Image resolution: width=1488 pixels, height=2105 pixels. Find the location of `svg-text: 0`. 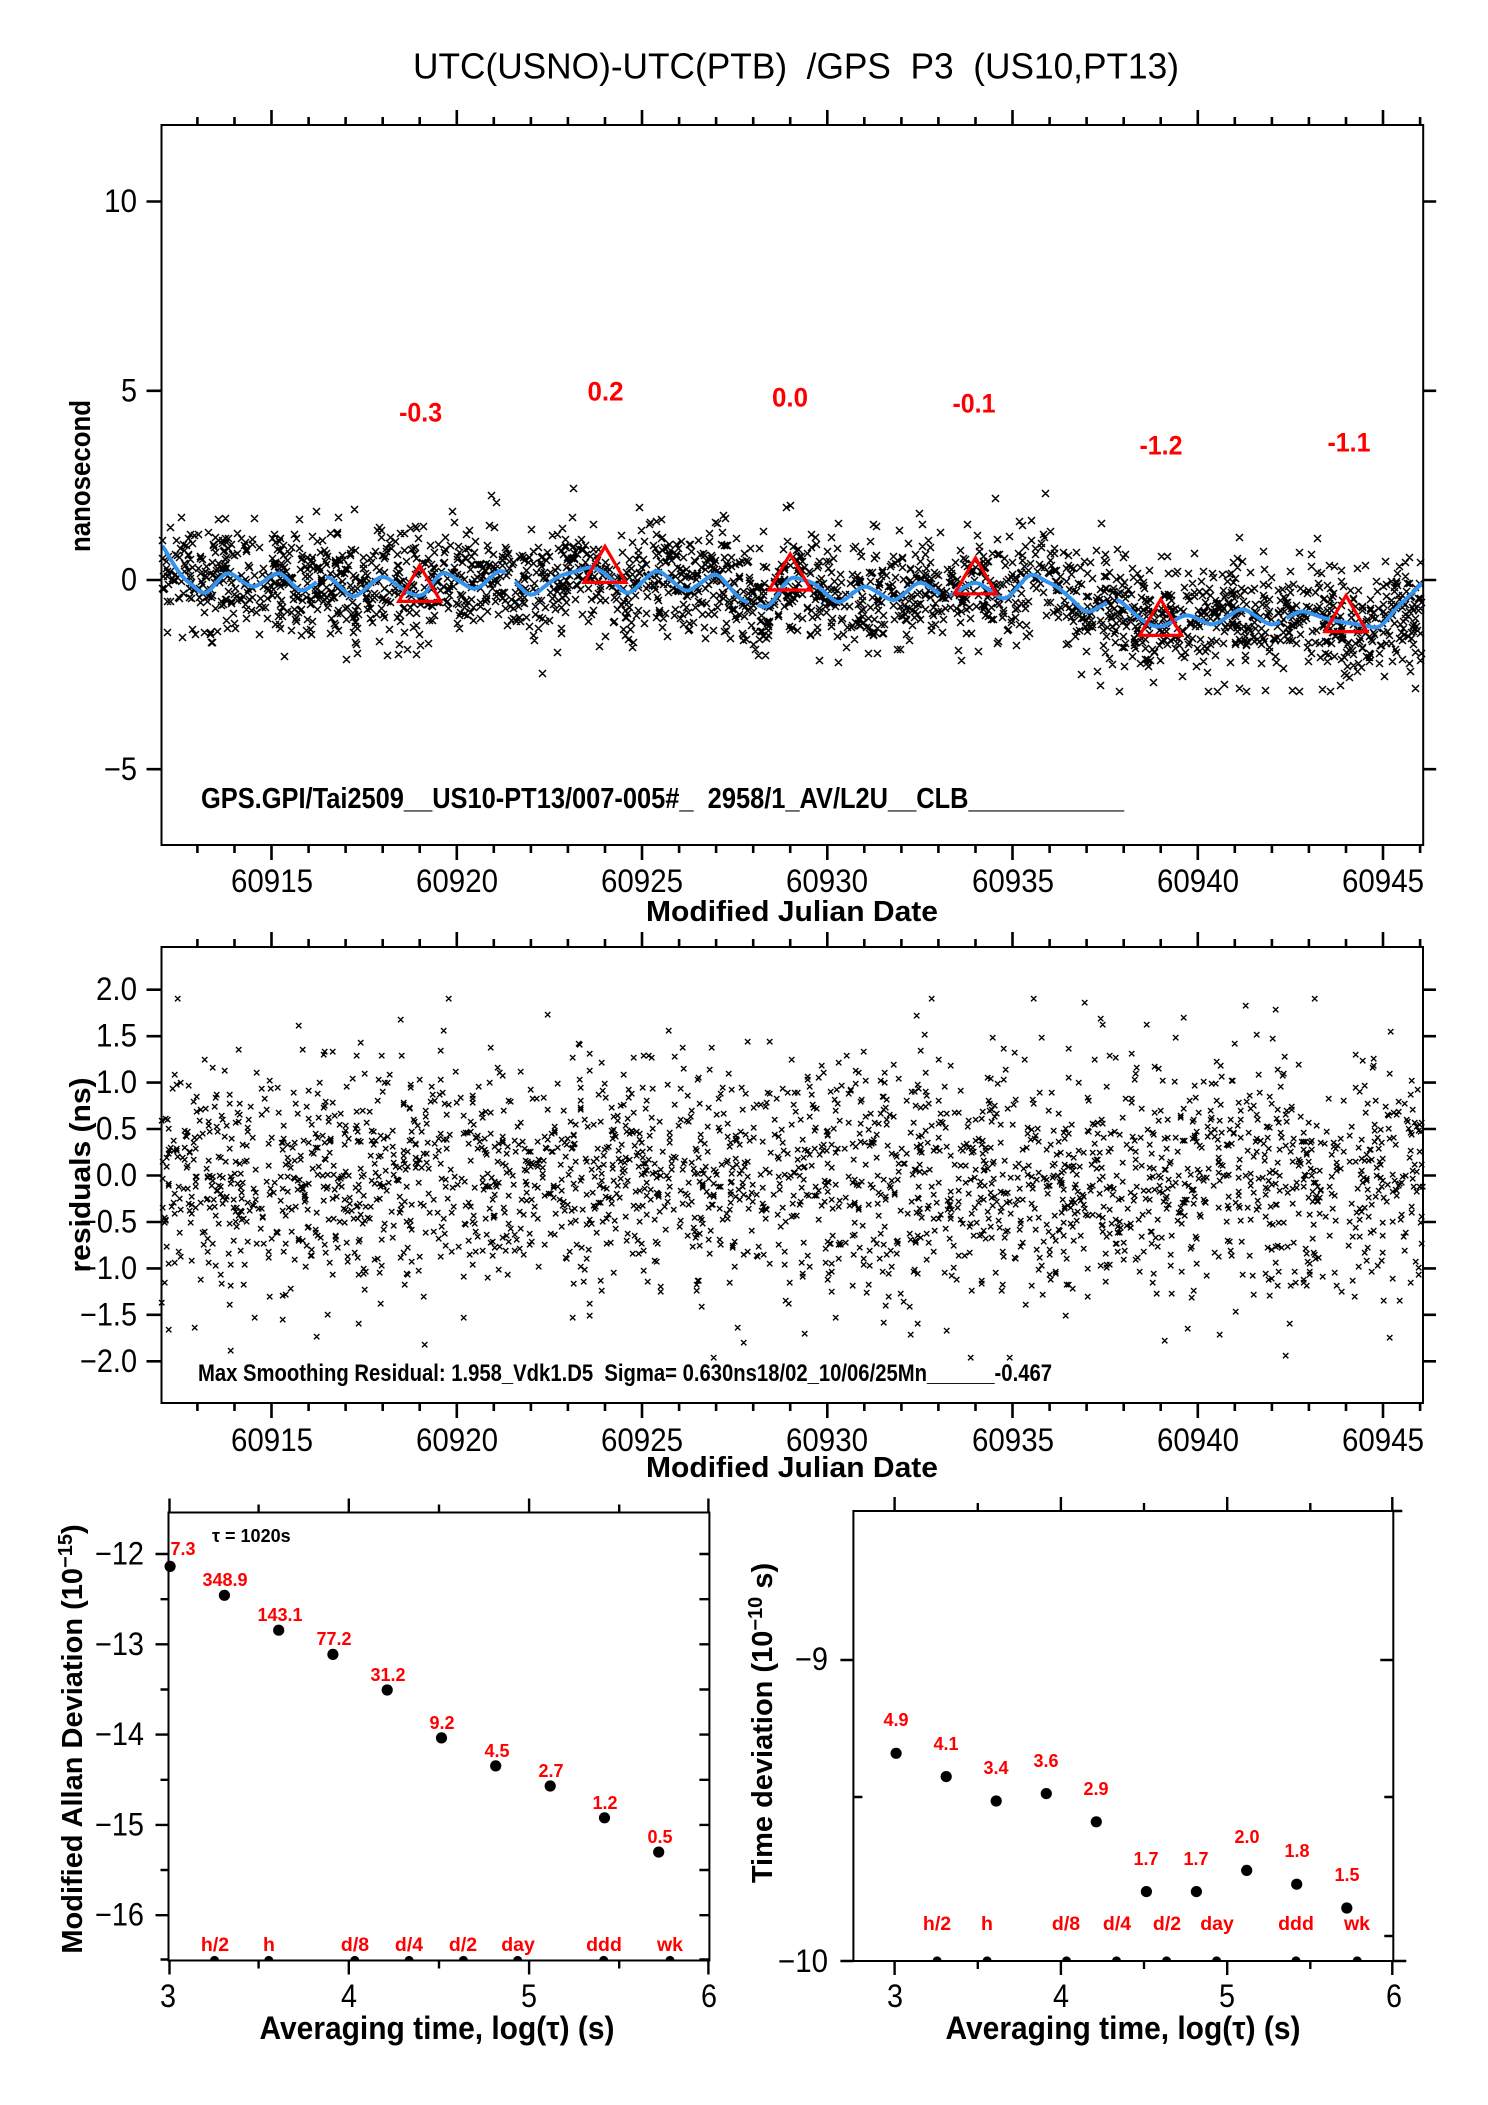

svg-text: 0 is located at coordinates (129, 580).